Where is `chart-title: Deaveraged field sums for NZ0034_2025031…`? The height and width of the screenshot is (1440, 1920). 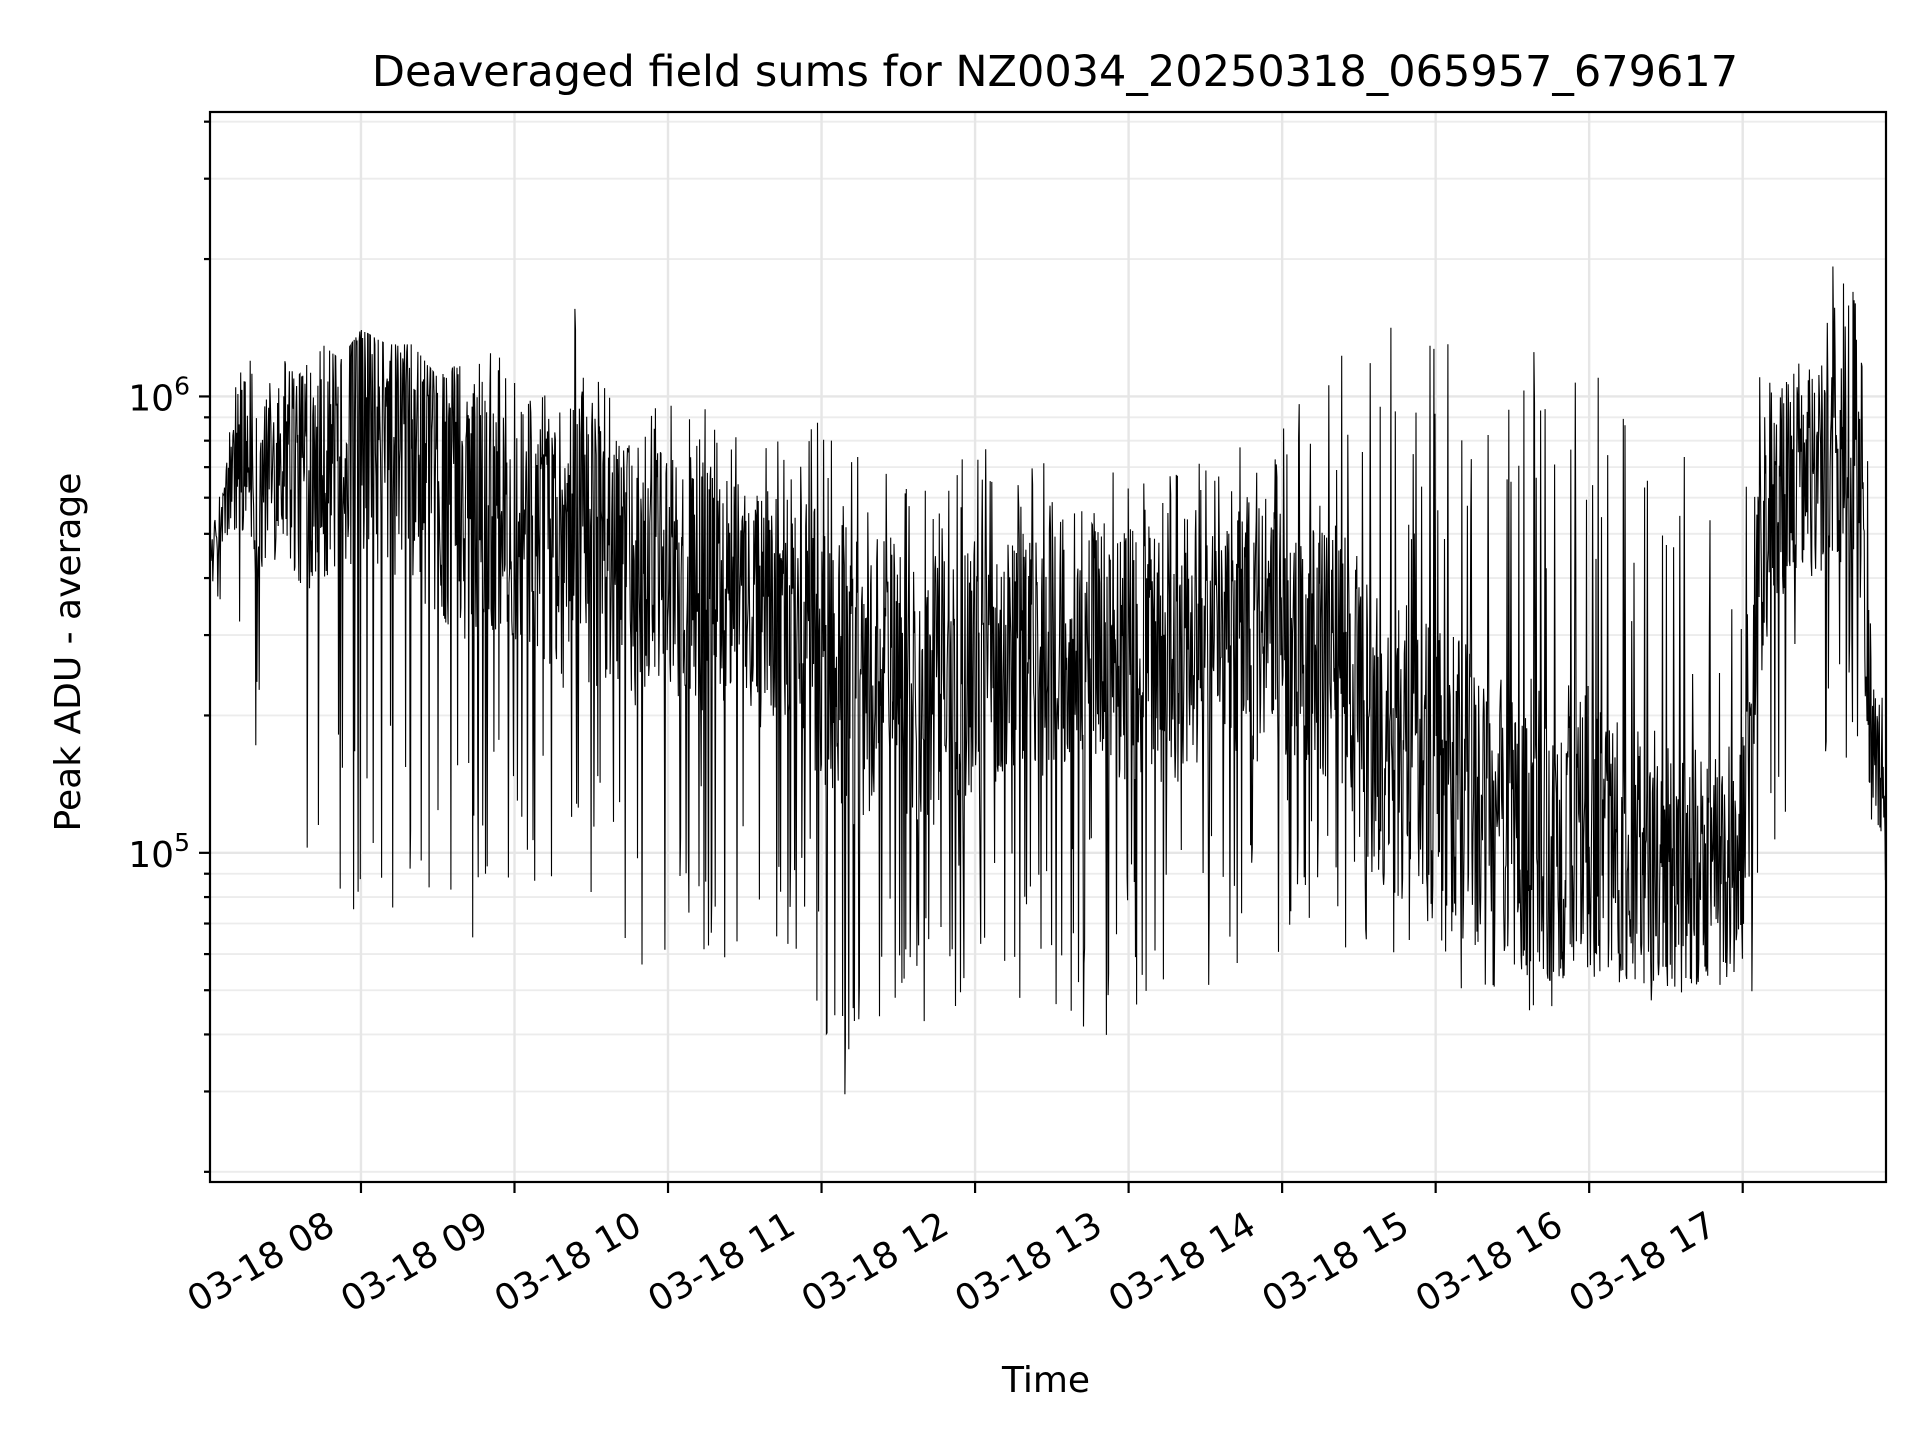 chart-title: Deaveraged field sums for NZ0034_2025031… is located at coordinates (1055, 72).